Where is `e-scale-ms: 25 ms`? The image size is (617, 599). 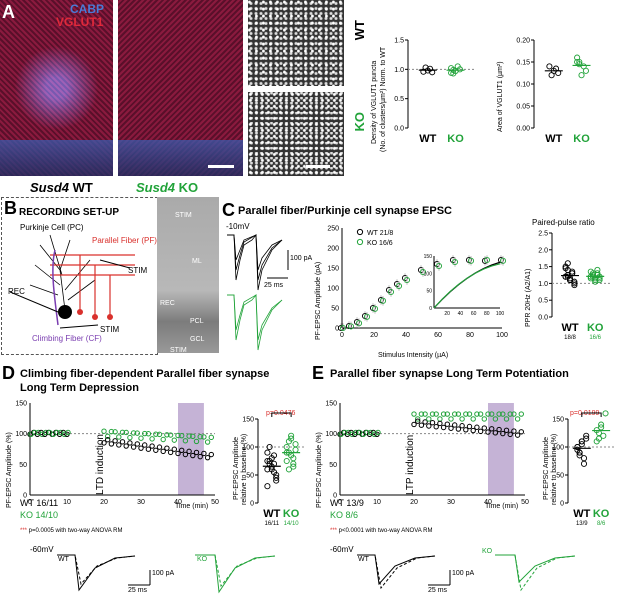
e-scale-ms: 25 ms is located at coordinates (438, 590).